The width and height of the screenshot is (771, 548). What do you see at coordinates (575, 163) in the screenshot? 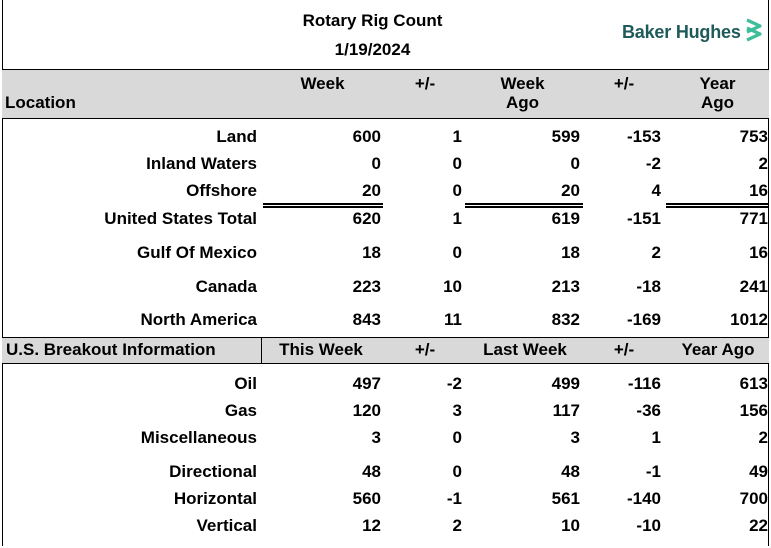
I see `cell-week-ago: 0` at bounding box center [575, 163].